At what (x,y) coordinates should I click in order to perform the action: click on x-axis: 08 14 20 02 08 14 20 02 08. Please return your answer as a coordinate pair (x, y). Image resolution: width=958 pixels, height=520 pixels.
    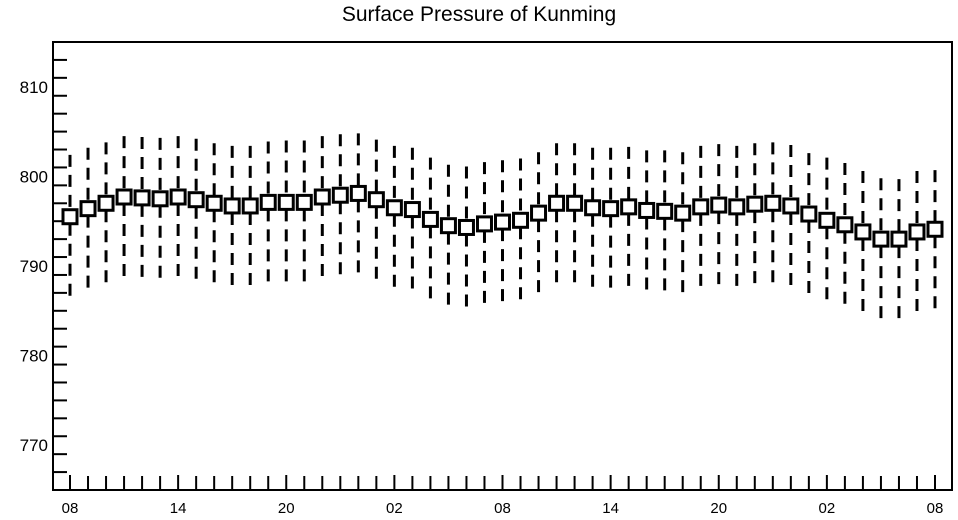
    Looking at the image, I should click on (503, 496).